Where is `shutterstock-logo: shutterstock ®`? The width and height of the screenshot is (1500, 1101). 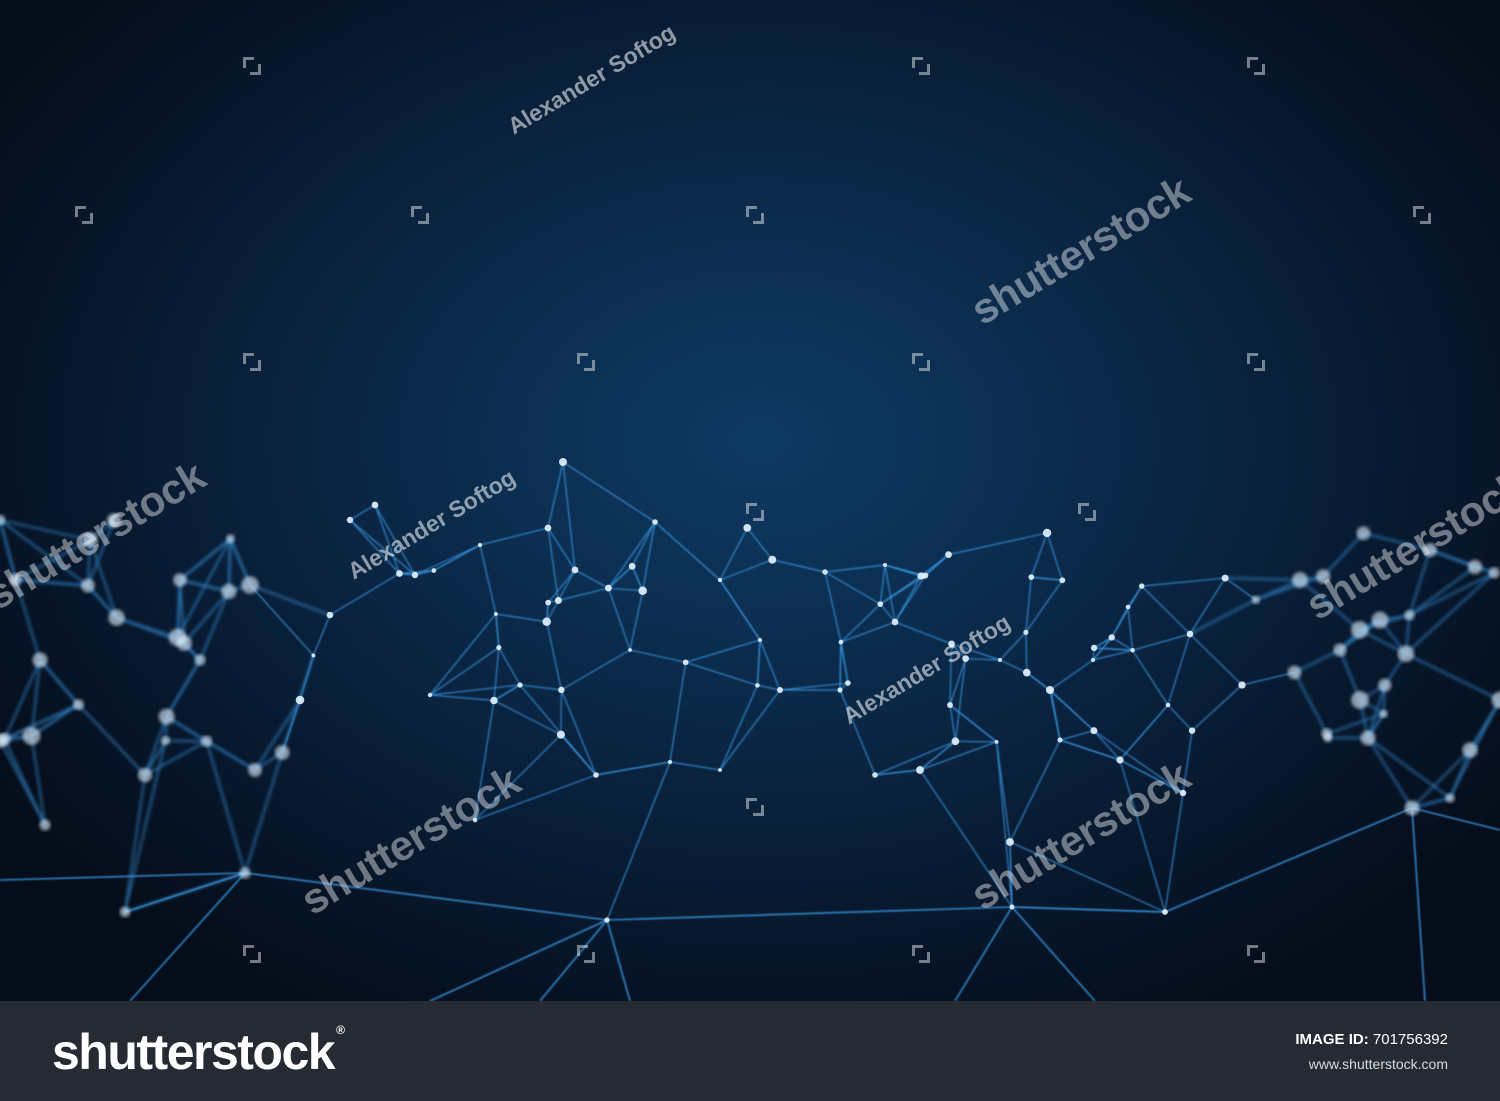 shutterstock-logo: shutterstock ® is located at coordinates (198, 1052).